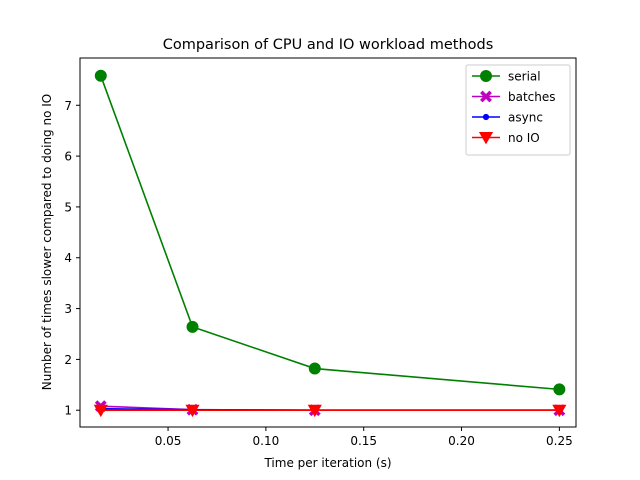 Image resolution: width=640 pixels, height=480 pixels. I want to click on series-no-io, so click(330, 411).